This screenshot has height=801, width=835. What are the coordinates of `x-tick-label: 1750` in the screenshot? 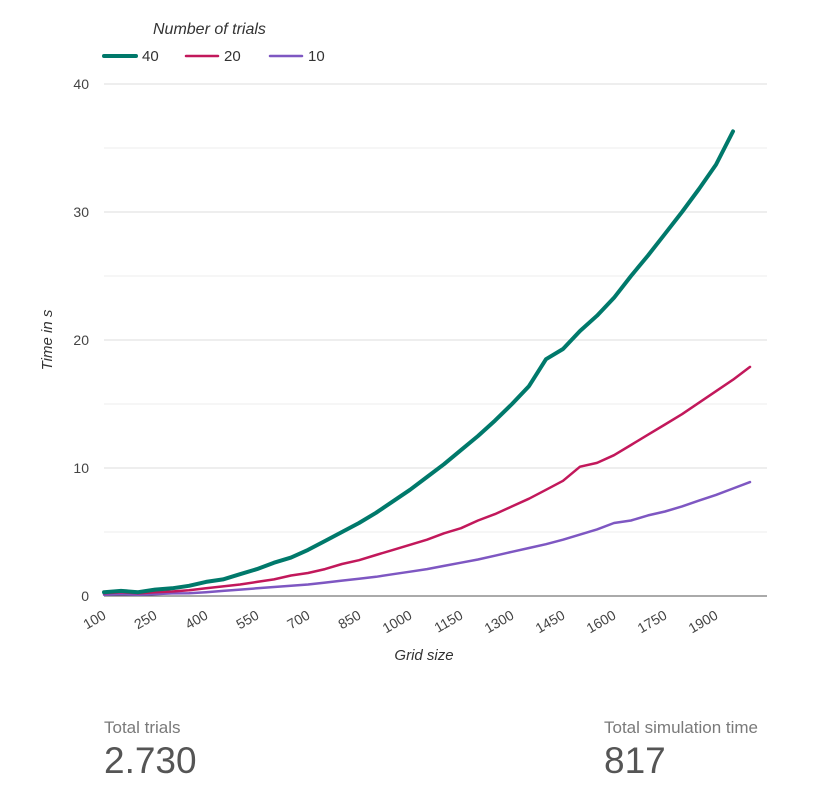 It's located at (652, 622).